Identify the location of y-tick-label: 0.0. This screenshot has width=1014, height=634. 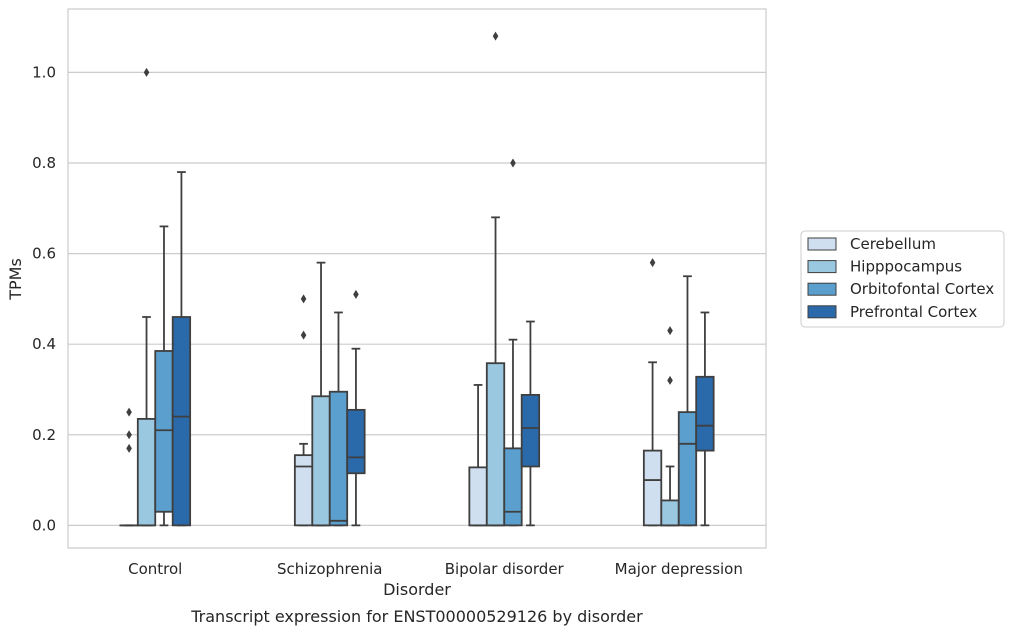
(44, 525).